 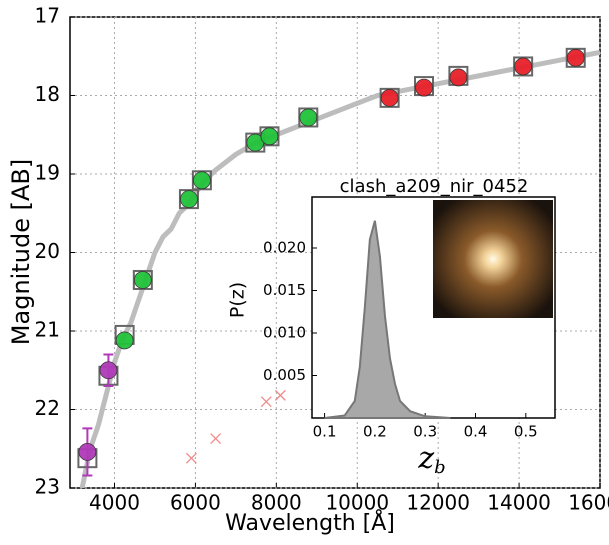 What do you see at coordinates (47, 487) in the screenshot?
I see `y-tick-label: 23` at bounding box center [47, 487].